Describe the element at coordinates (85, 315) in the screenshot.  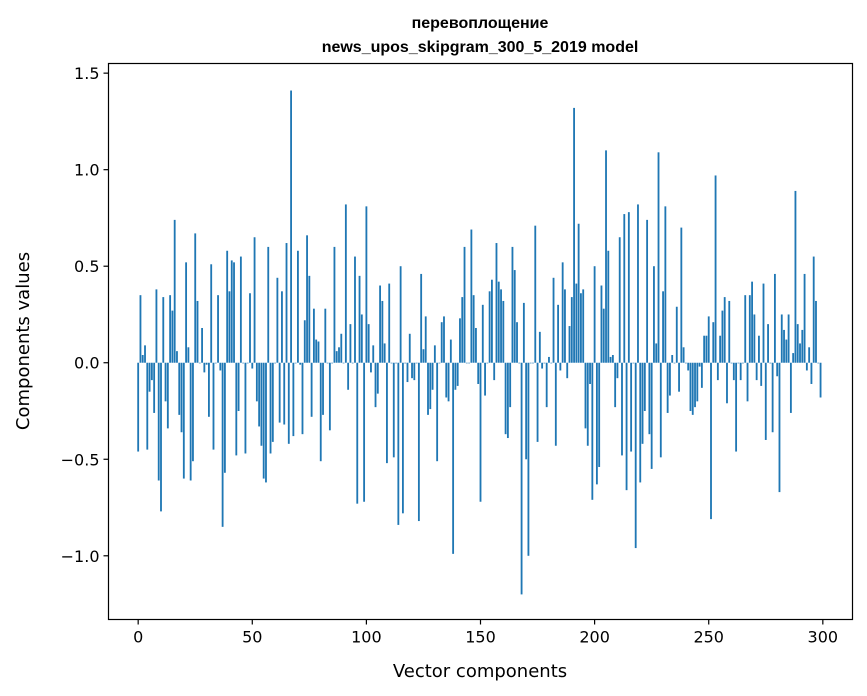
I see `y-axis-ticks: −1.0 −0.5 0.0 0.5 1.0 1.5` at that location.